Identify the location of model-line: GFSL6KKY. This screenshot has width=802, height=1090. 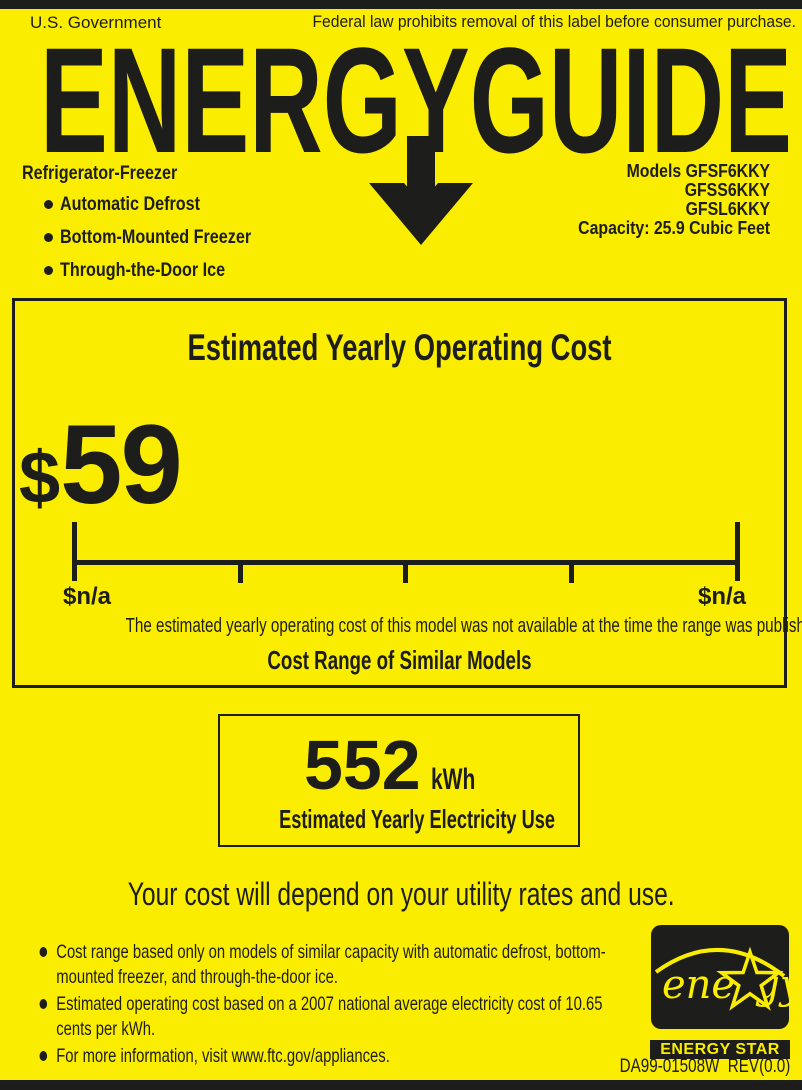
(727, 209).